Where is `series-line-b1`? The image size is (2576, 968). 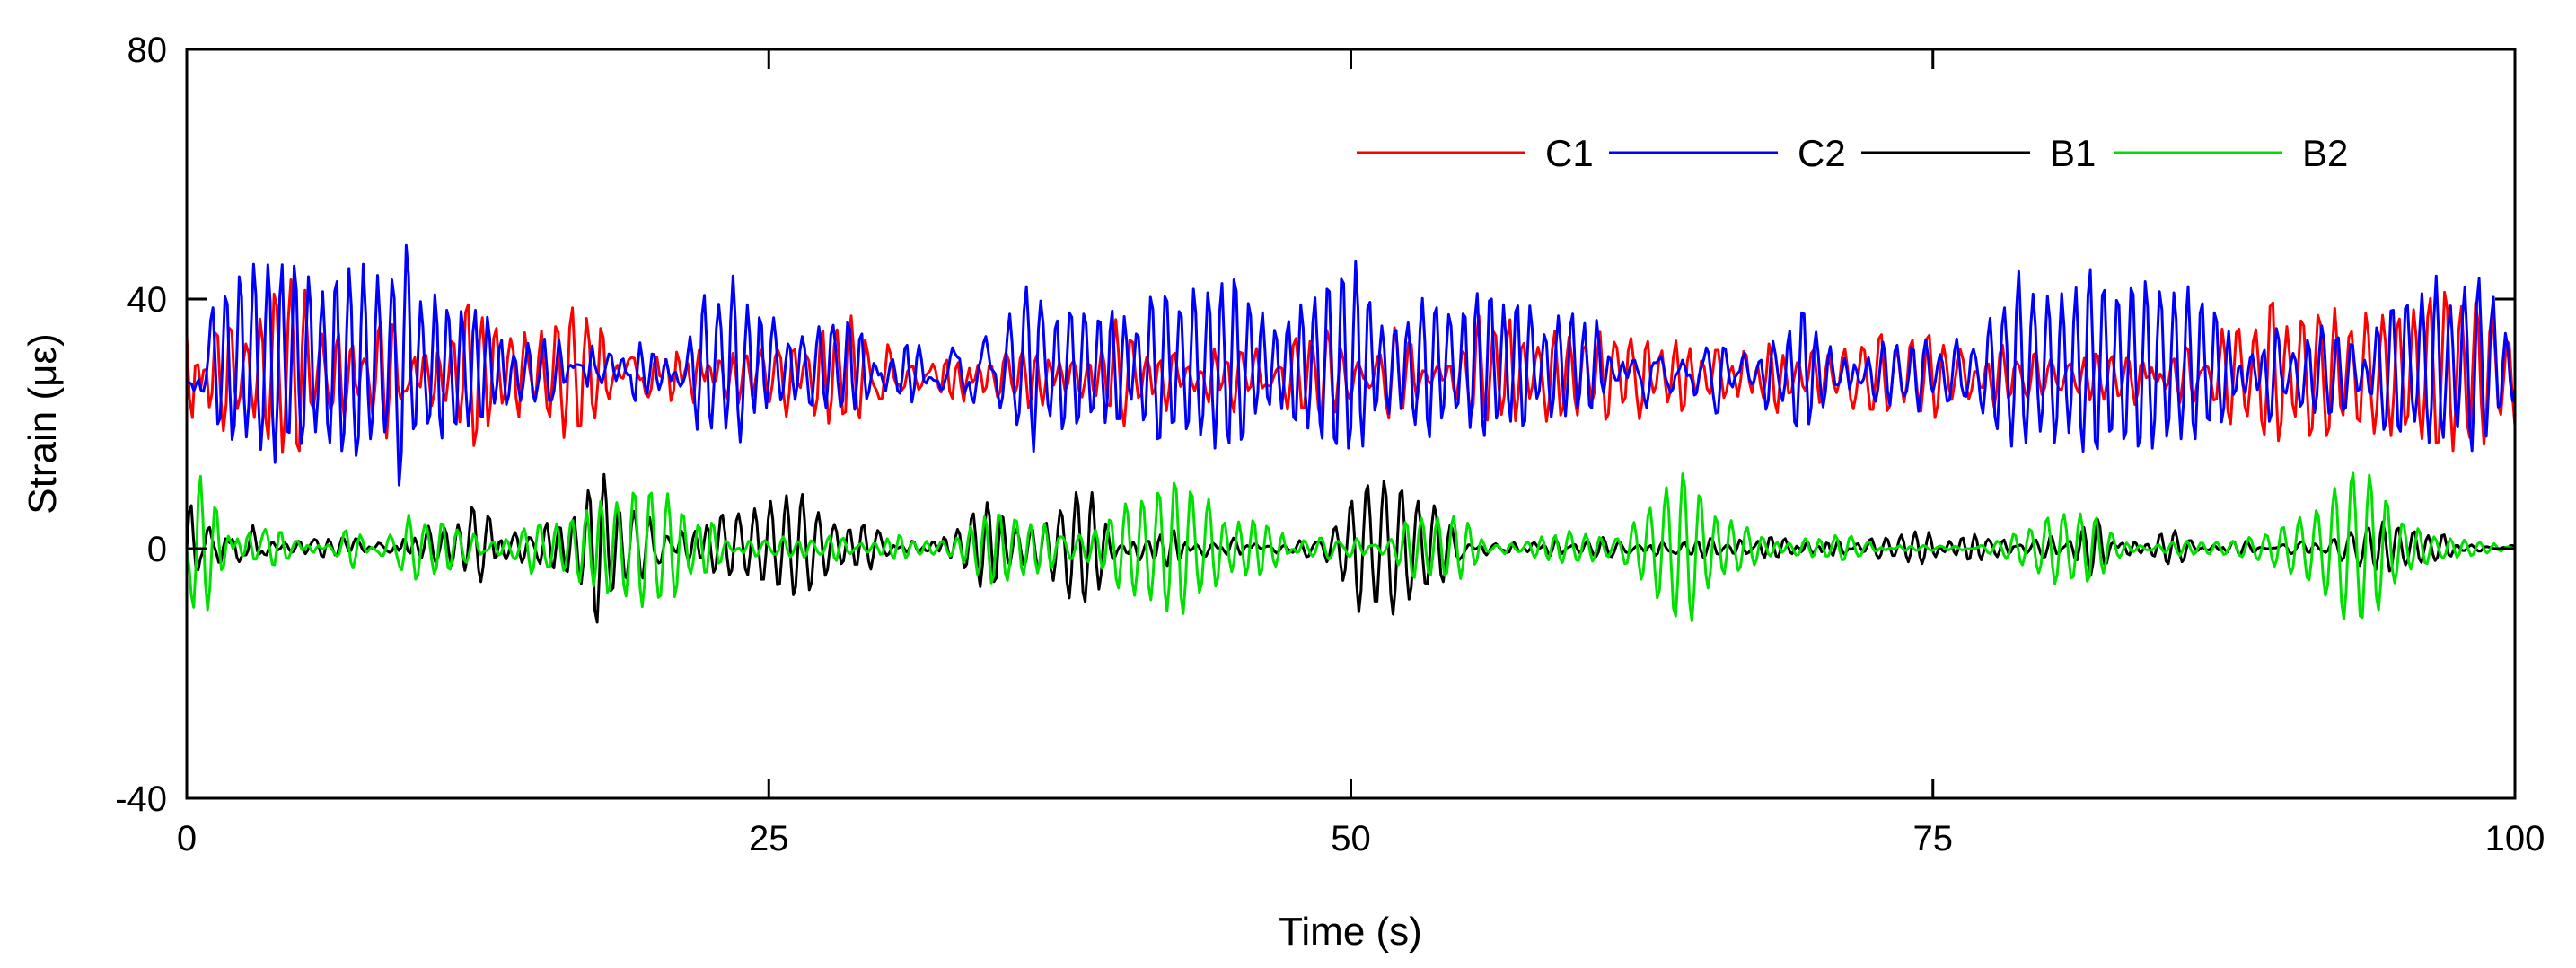 series-line-b1 is located at coordinates (1350, 548).